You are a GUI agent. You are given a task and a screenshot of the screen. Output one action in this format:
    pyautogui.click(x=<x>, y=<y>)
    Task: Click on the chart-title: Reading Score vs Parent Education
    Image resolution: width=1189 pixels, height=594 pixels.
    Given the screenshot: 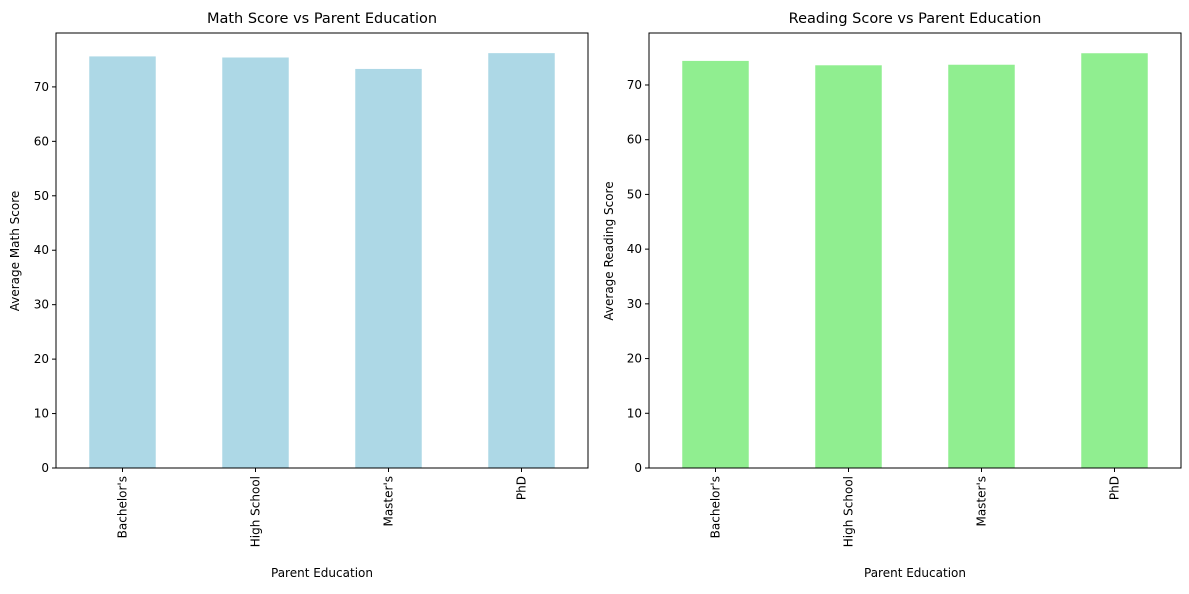 What is the action you would take?
    pyautogui.click(x=915, y=19)
    